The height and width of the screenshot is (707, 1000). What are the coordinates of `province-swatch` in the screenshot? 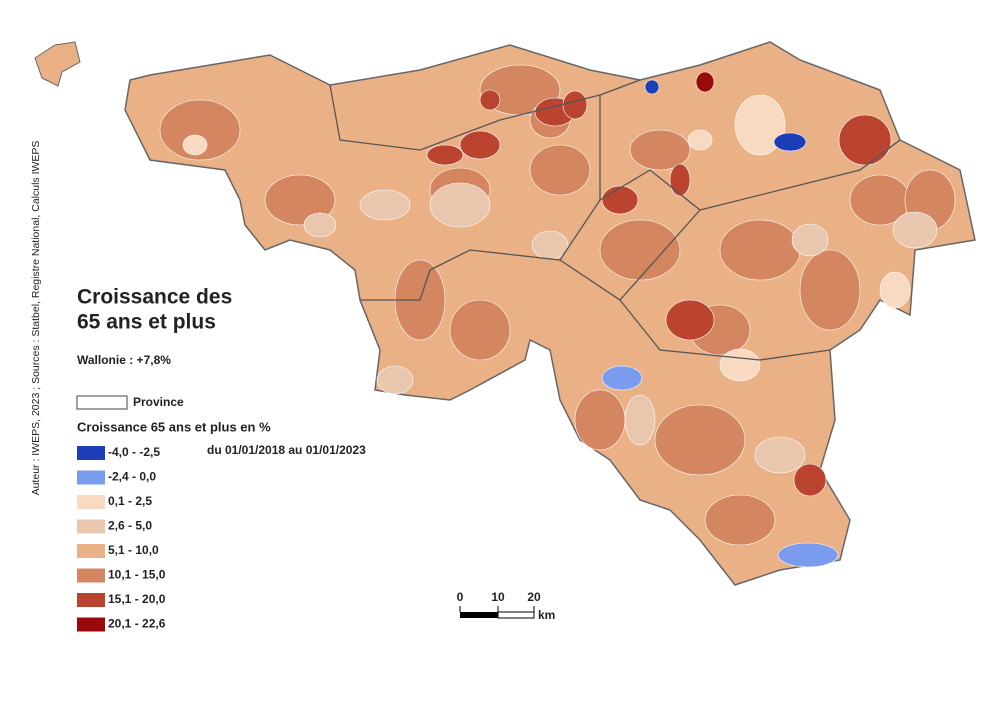 It's located at (102, 402).